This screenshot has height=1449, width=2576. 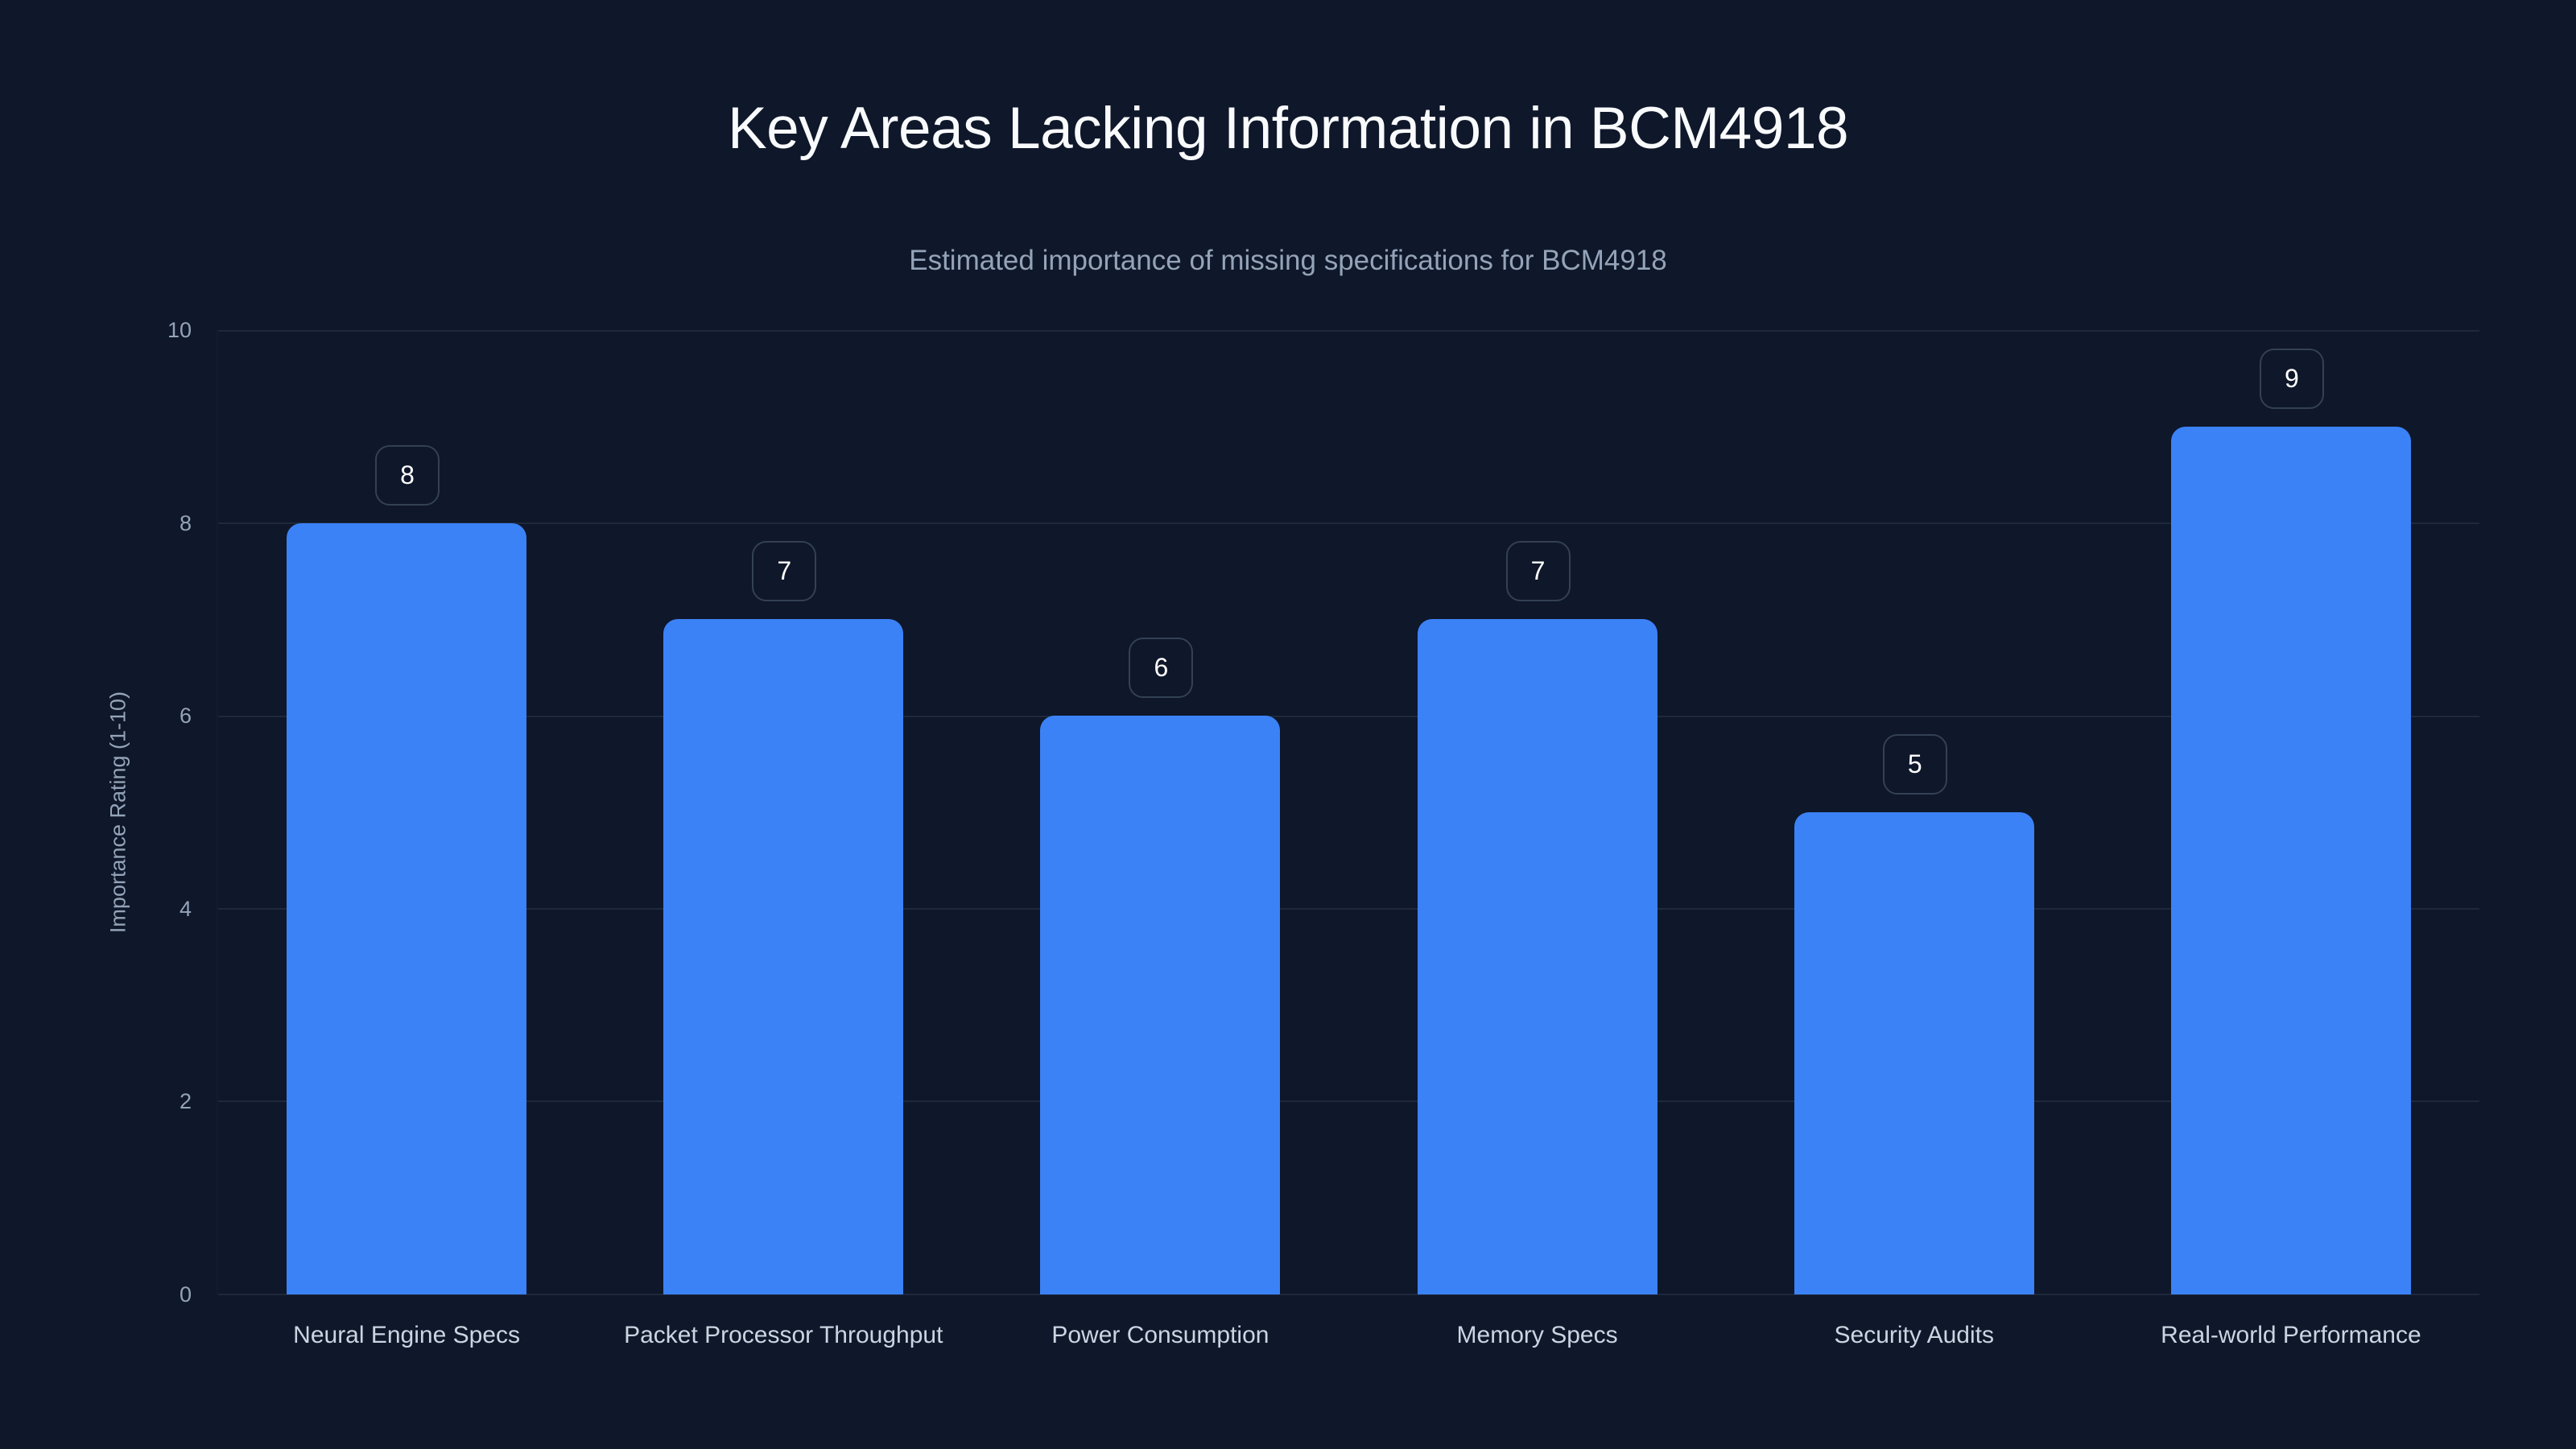 I want to click on y-tick-0: 0, so click(x=185, y=1294).